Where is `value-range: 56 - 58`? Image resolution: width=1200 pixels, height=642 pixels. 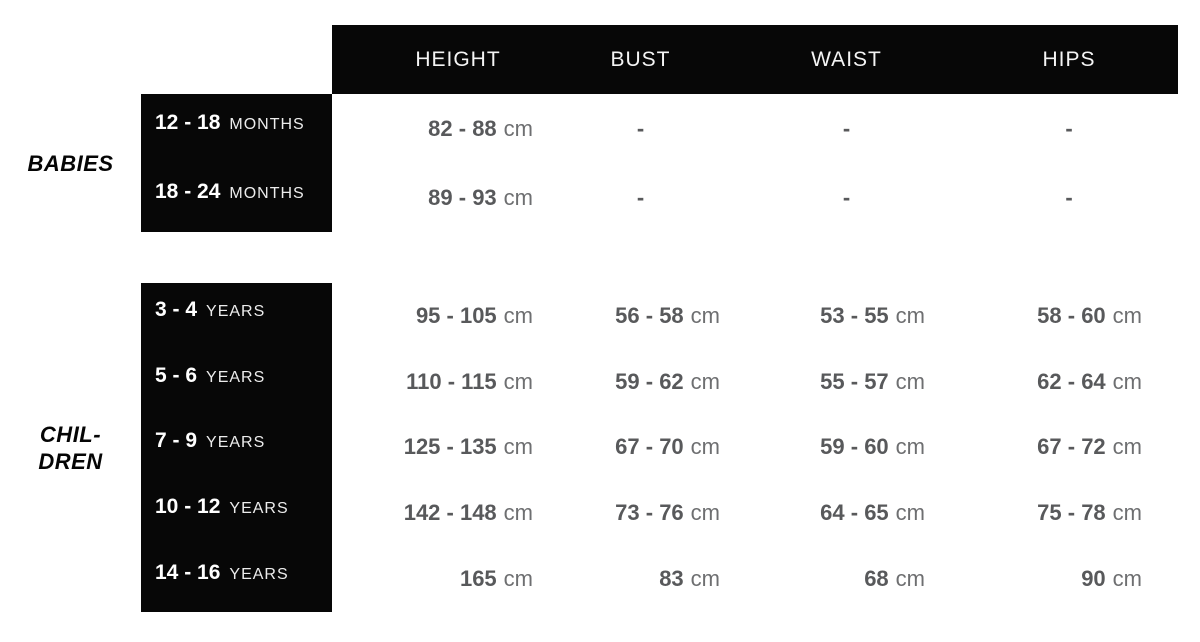 value-range: 56 - 58 is located at coordinates (649, 315).